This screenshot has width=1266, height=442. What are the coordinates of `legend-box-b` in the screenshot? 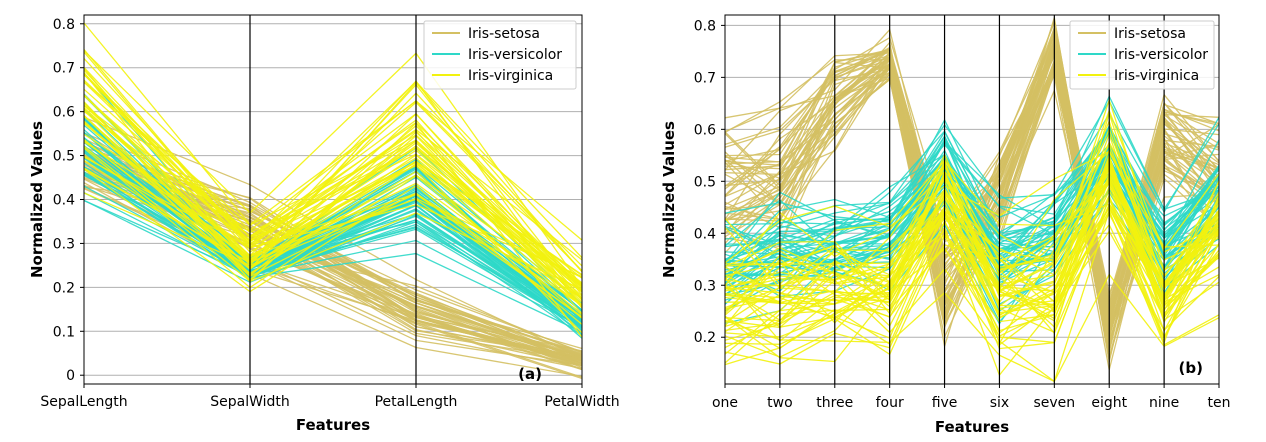 It's located at (1142, 55).